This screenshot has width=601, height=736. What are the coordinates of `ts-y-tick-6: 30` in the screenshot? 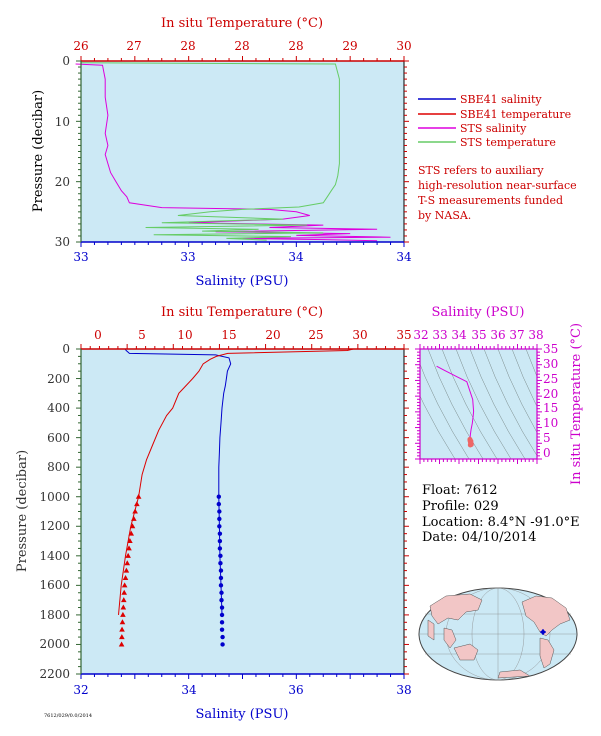 It's located at (550, 364).